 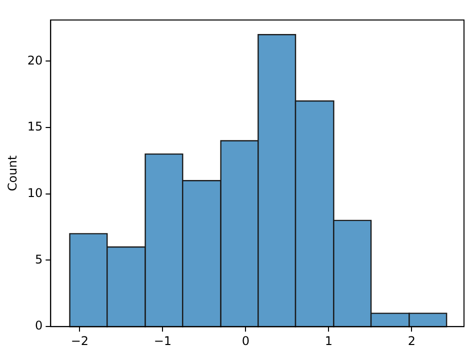 What do you see at coordinates (163, 341) in the screenshot?
I see `x-tick-label: −1` at bounding box center [163, 341].